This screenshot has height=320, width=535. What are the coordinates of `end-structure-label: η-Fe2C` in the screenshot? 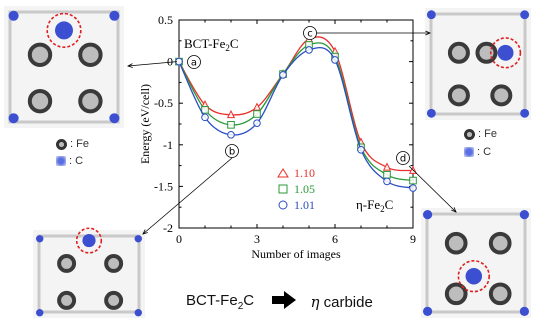 It's located at (374, 205).